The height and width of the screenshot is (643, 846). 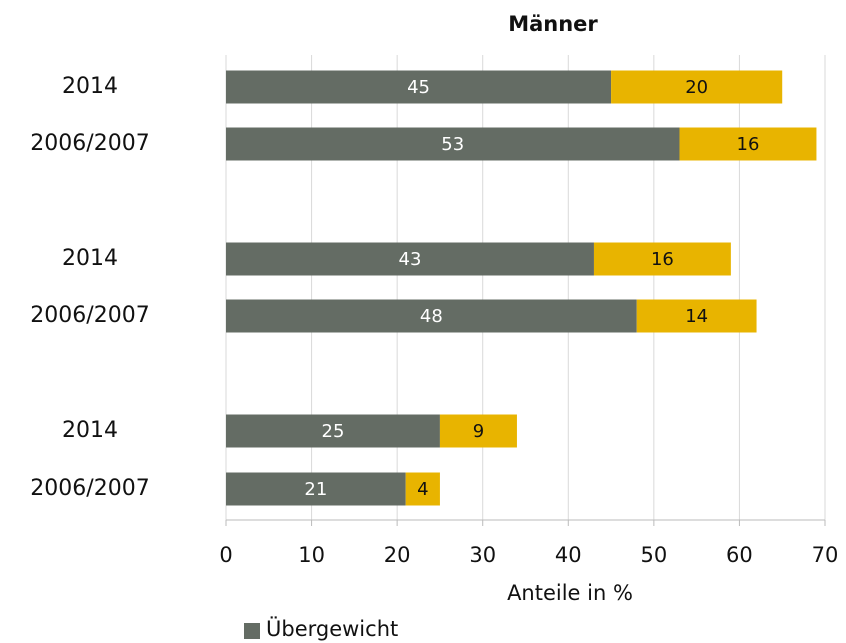 I want to click on data-label: 20, so click(x=696, y=87).